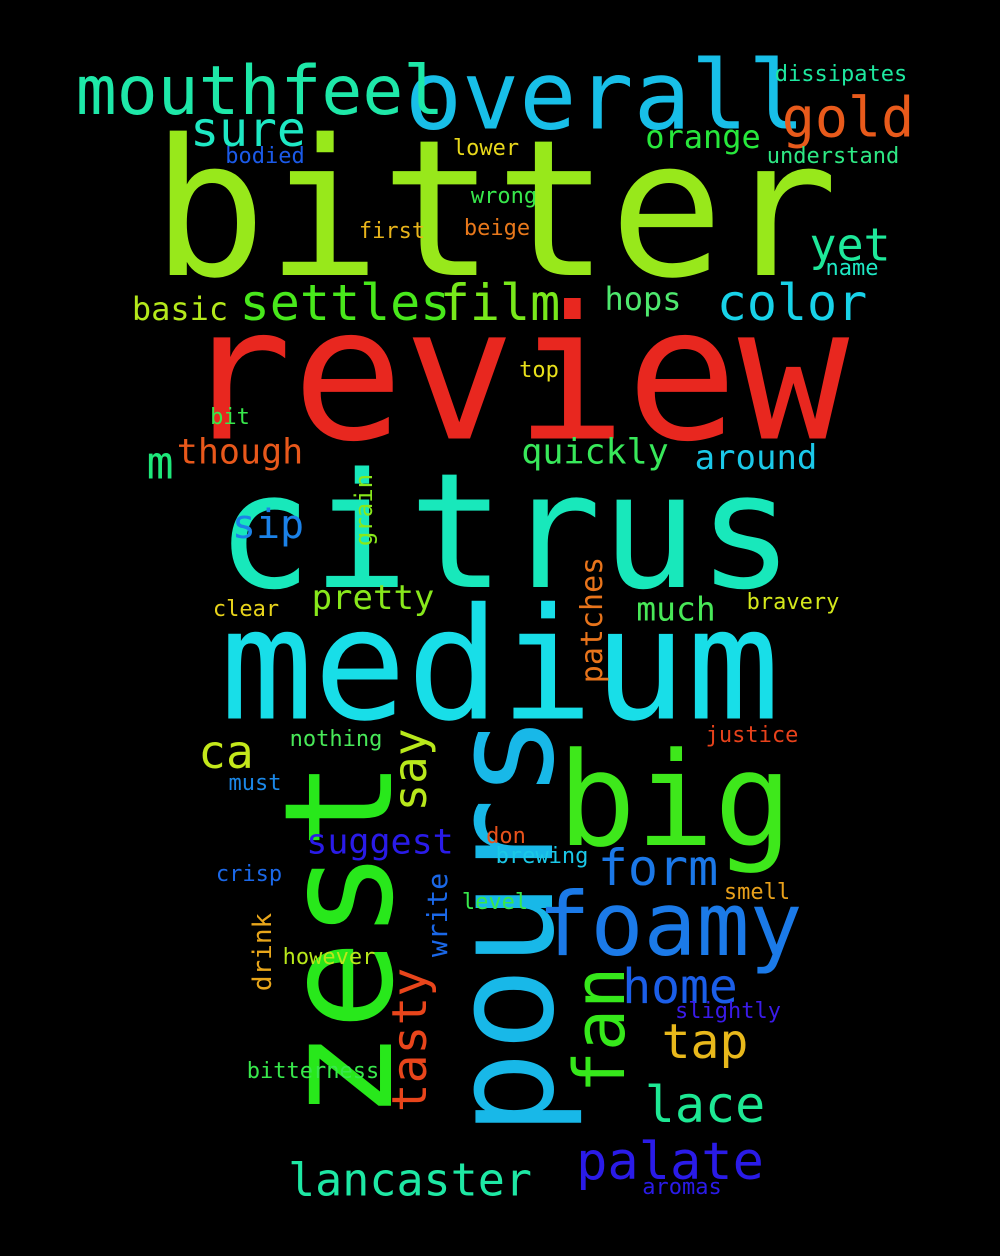 This screenshot has width=1000, height=1256. What do you see at coordinates (841, 74) in the screenshot?
I see `word-dissipates: dissipates` at bounding box center [841, 74].